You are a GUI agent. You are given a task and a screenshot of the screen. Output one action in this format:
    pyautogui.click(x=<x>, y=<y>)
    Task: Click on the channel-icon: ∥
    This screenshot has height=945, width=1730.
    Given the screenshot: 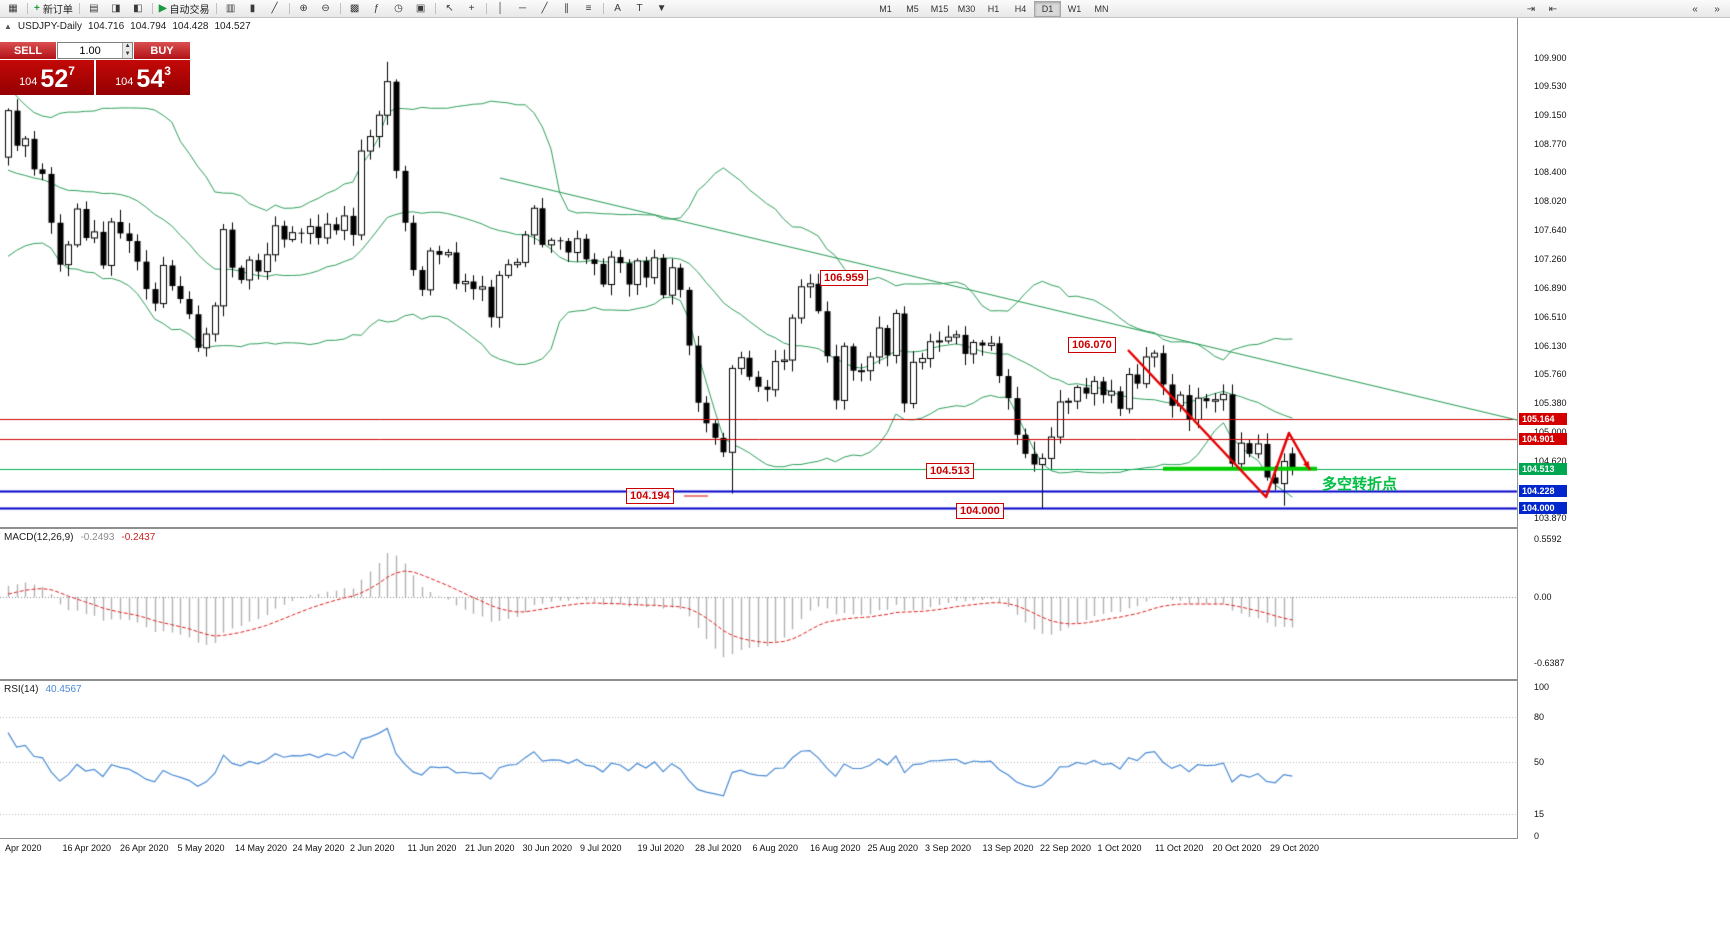 What is the action you would take?
    pyautogui.click(x=567, y=8)
    